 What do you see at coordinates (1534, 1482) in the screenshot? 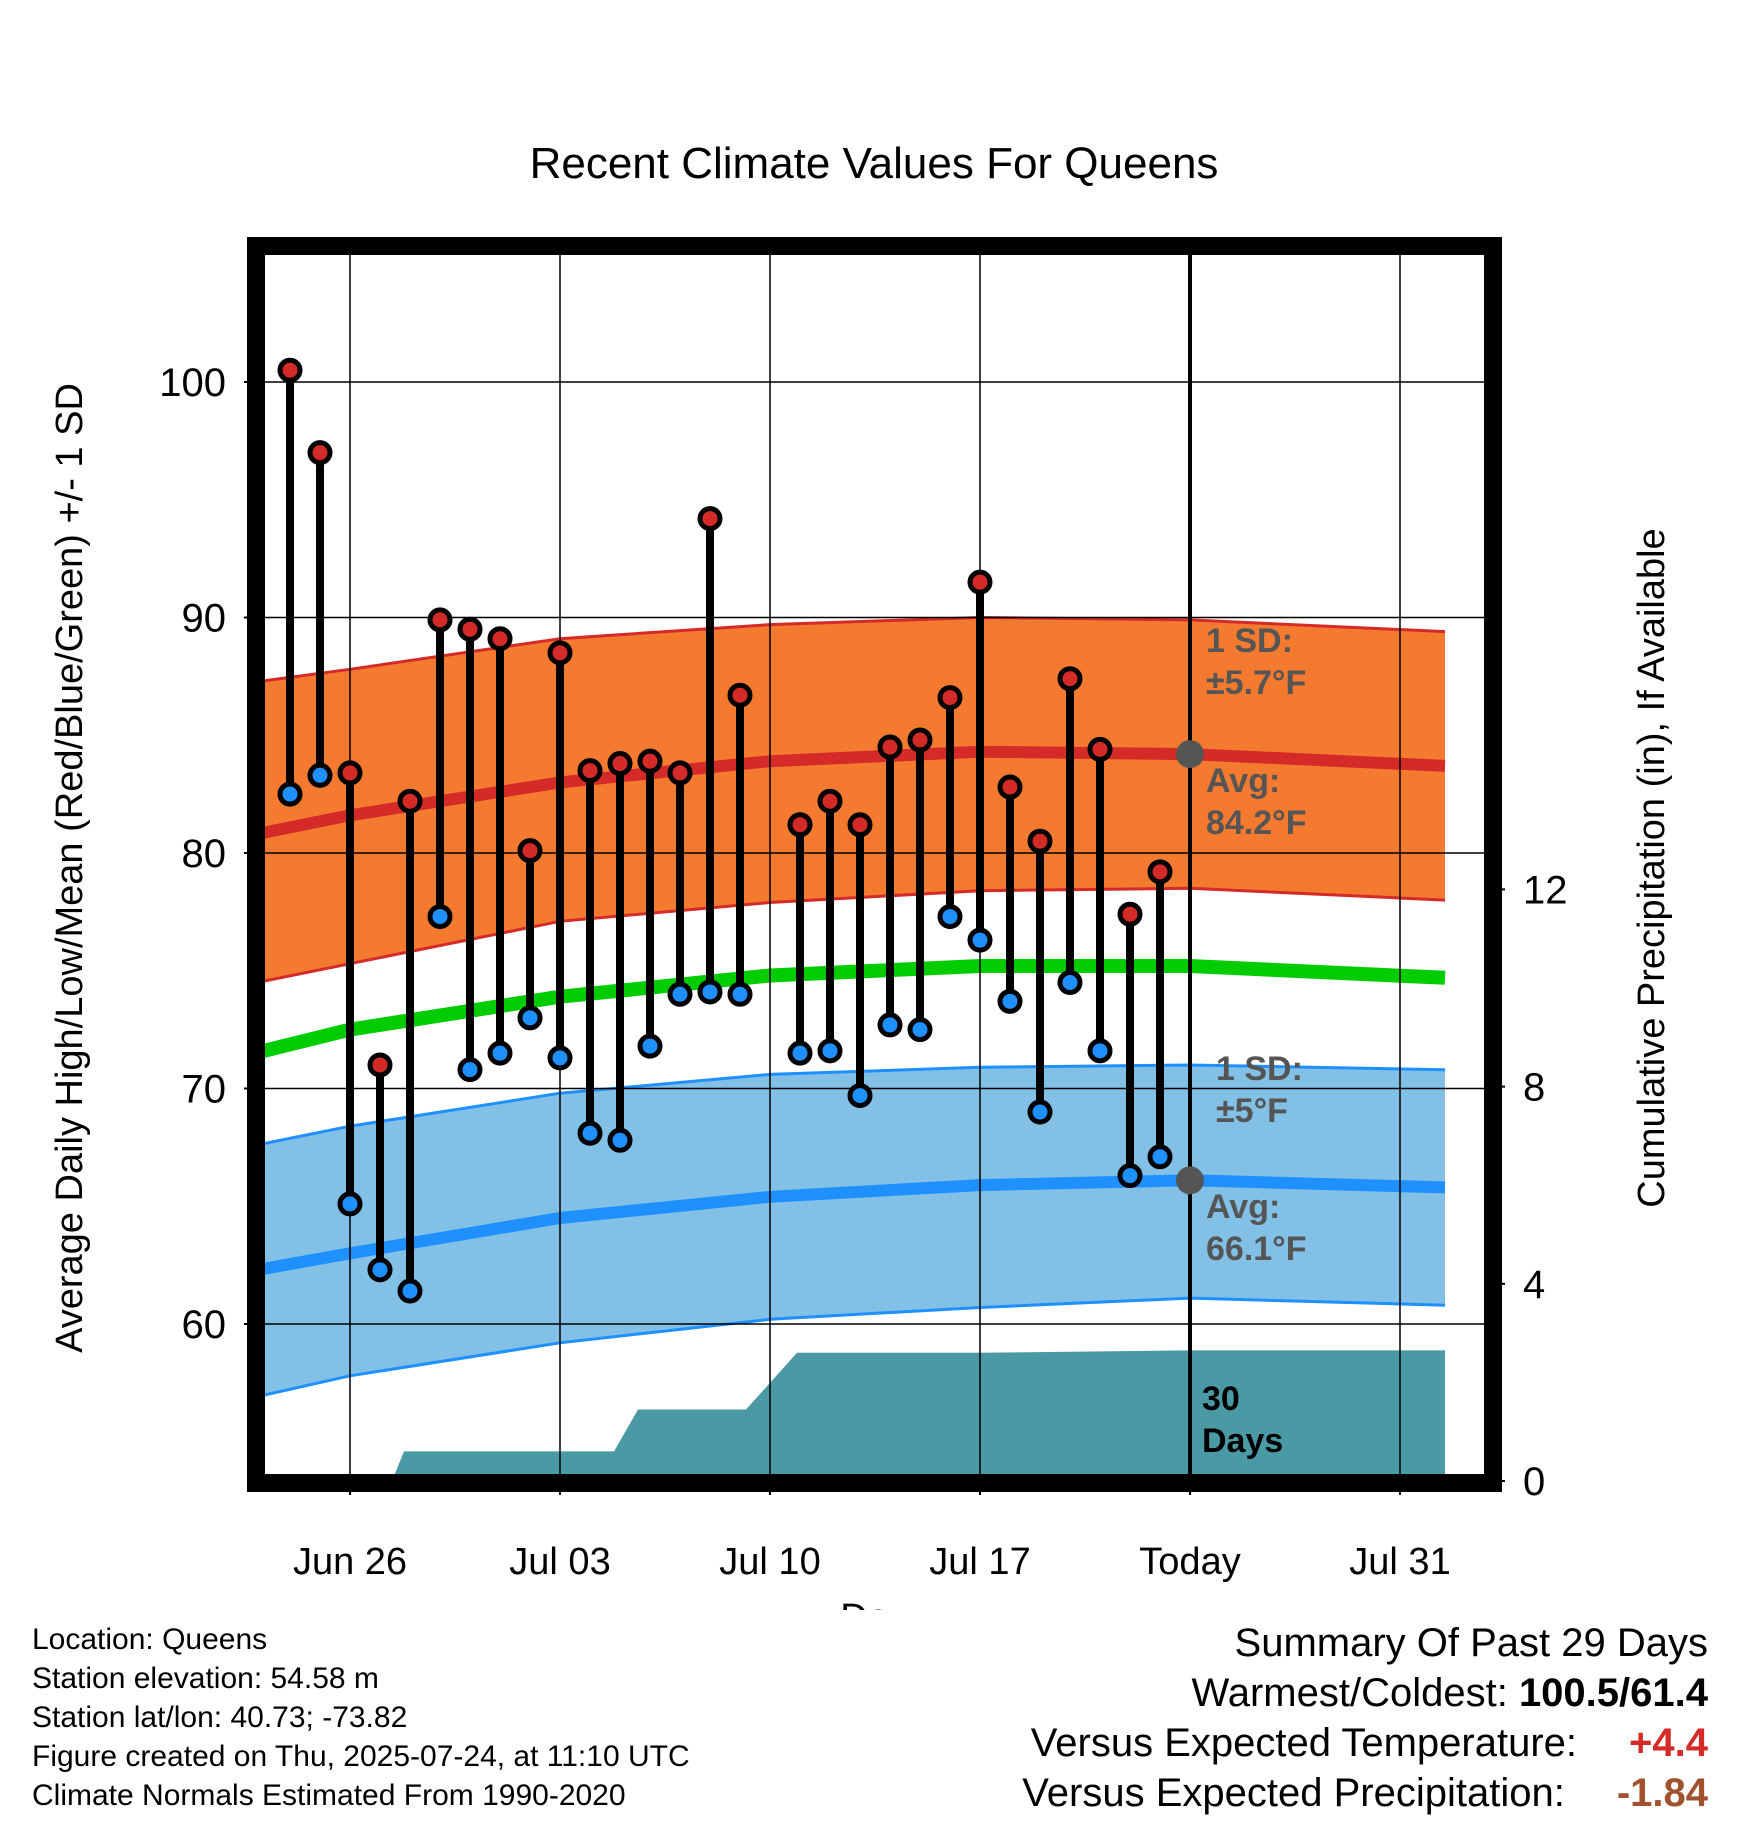
I see `y2-tick-label: 0` at bounding box center [1534, 1482].